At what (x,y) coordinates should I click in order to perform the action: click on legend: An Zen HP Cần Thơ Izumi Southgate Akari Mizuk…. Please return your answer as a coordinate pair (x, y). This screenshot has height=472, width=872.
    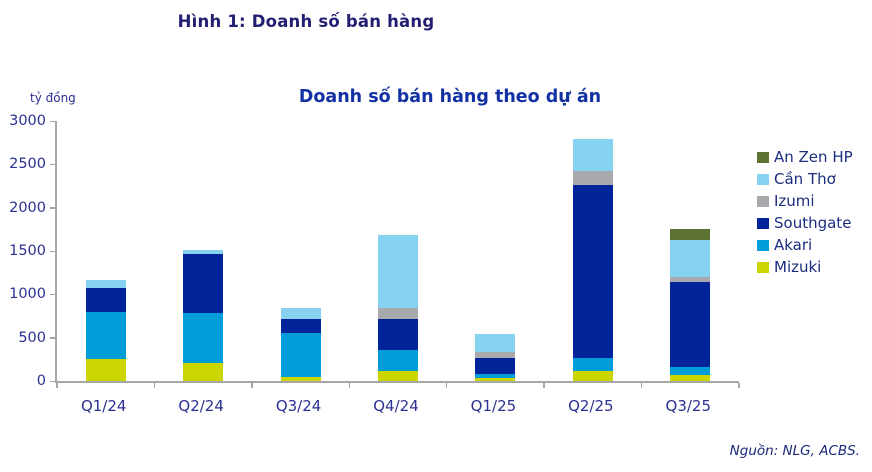
    Looking at the image, I should click on (805, 212).